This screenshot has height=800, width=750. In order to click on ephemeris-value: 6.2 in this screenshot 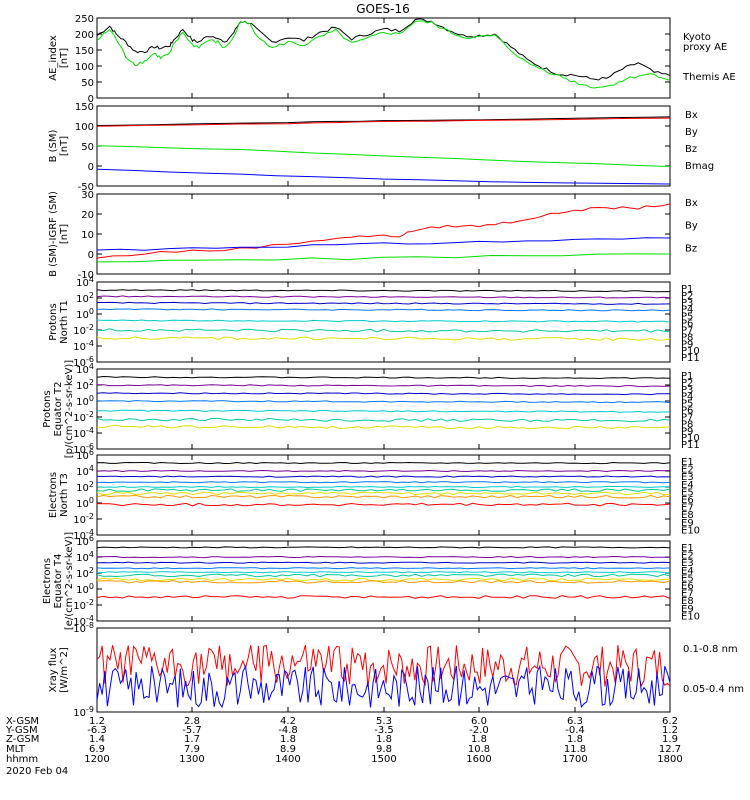, I will do `click(670, 721)`.